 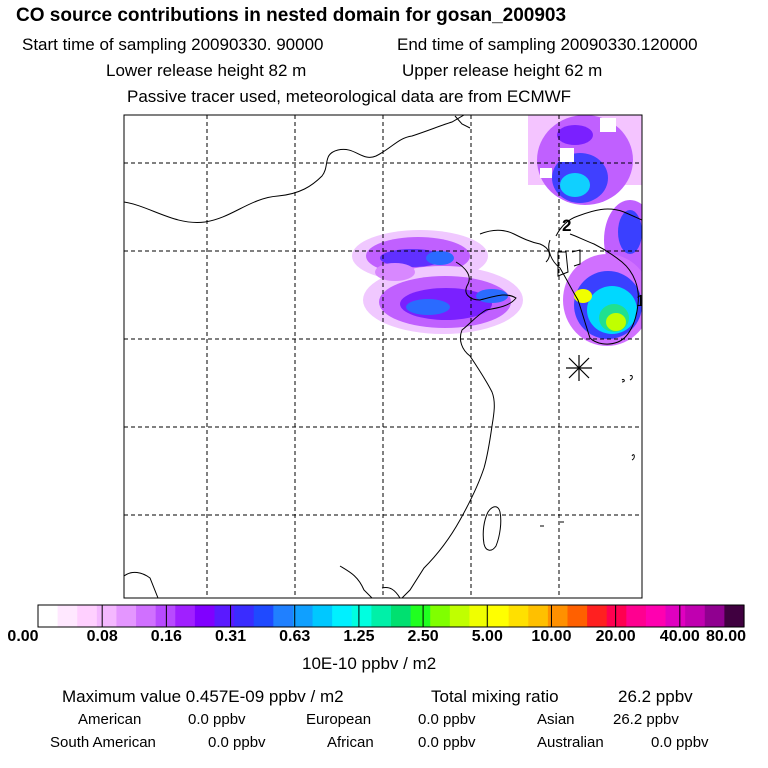 I want to click on total-mixing-value: 26.2 ppbv, so click(x=655, y=696).